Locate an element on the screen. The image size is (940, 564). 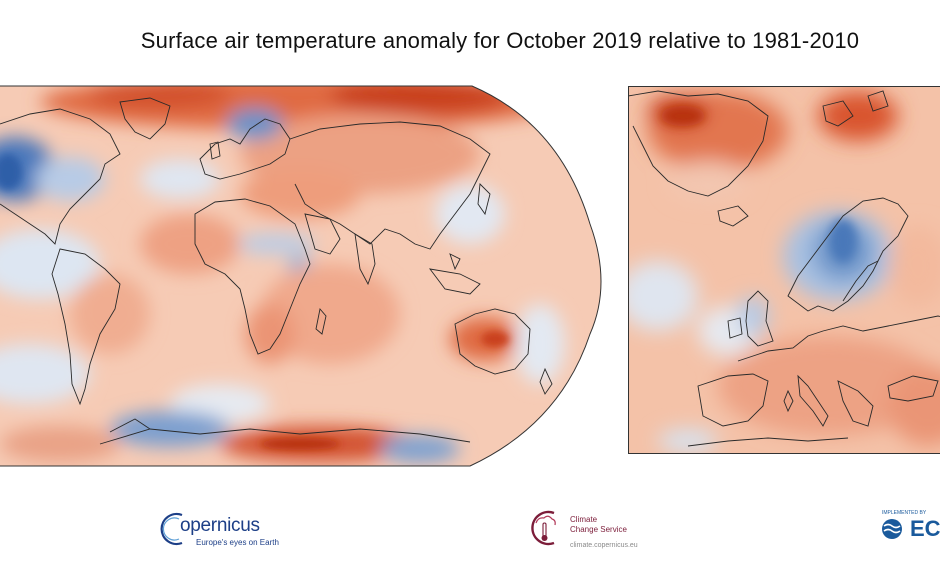
copernicus-wordmark: opernicus is located at coordinates (220, 525).